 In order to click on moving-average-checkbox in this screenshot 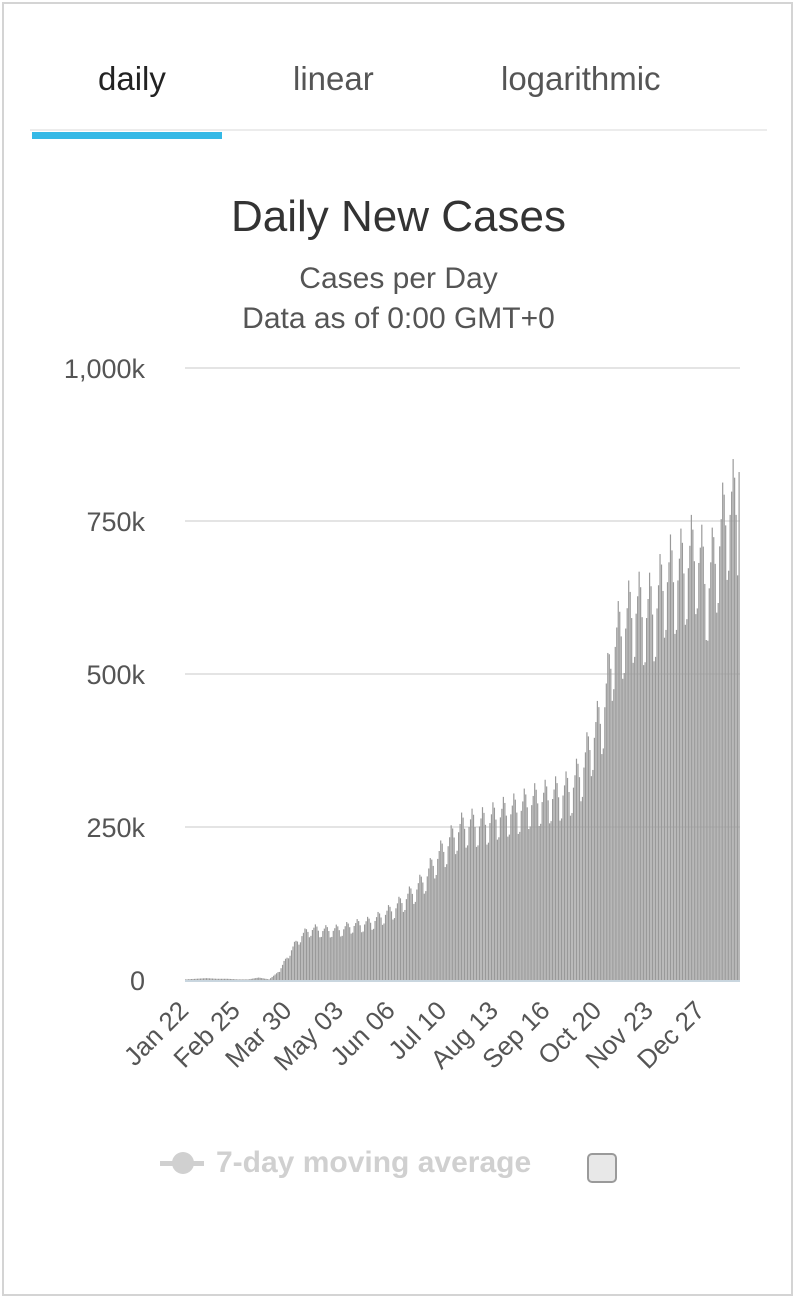, I will do `click(602, 1168)`.